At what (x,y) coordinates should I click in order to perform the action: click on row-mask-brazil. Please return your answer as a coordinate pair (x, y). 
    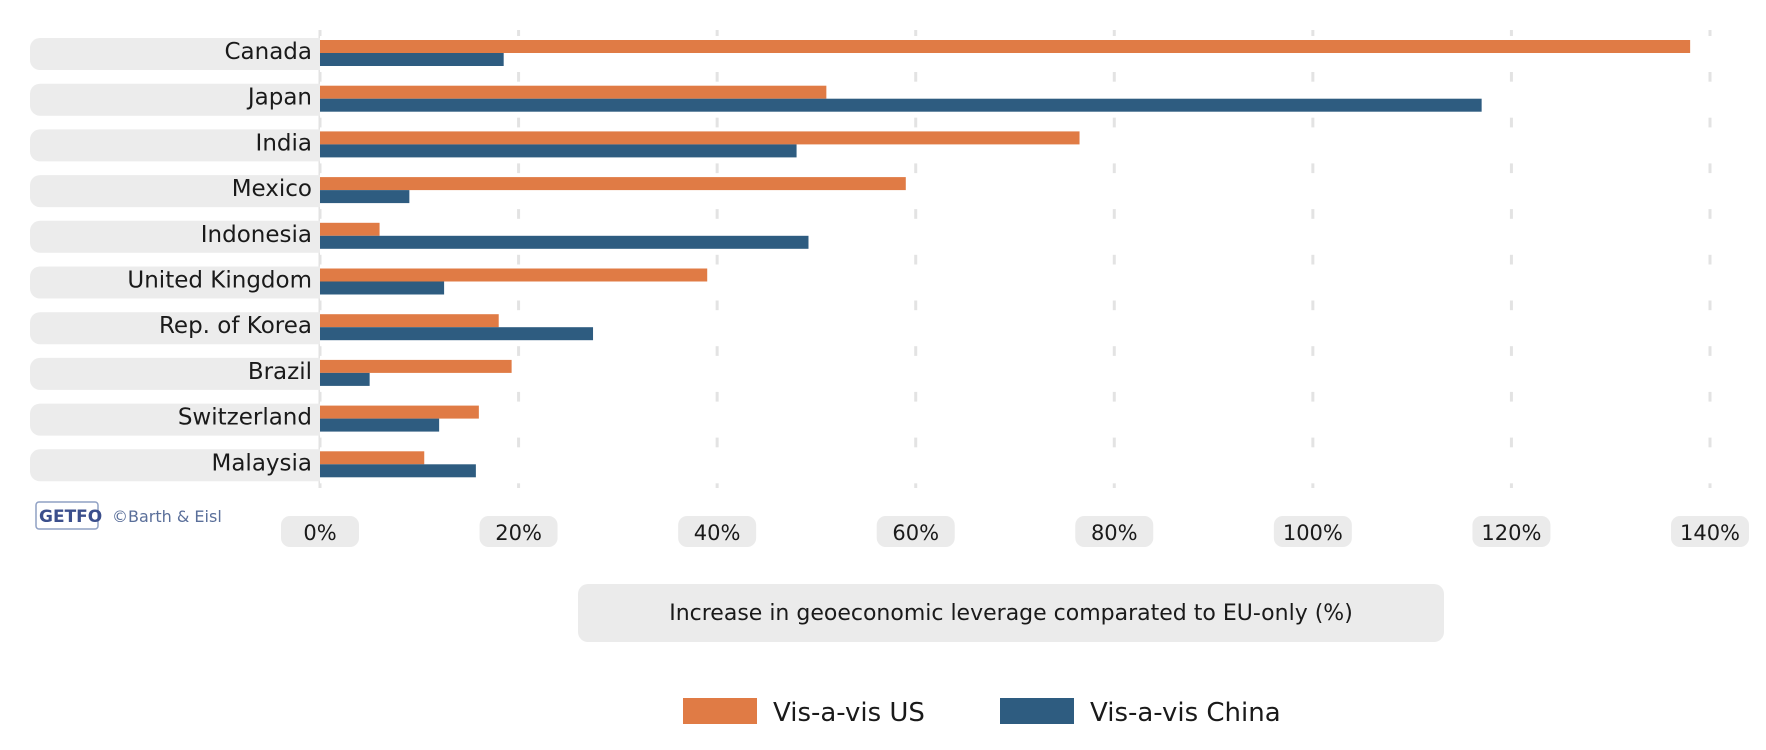
    Looking at the image, I should click on (1043, 373).